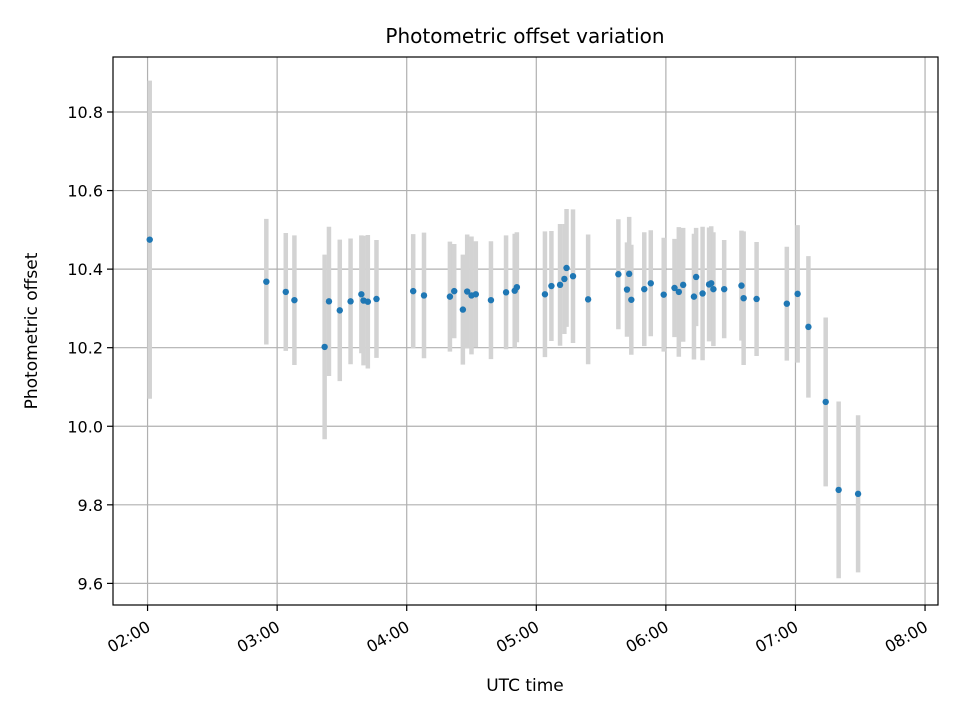 The image size is (960, 720). I want to click on y-tick-label: 9.8, so click(90, 505).